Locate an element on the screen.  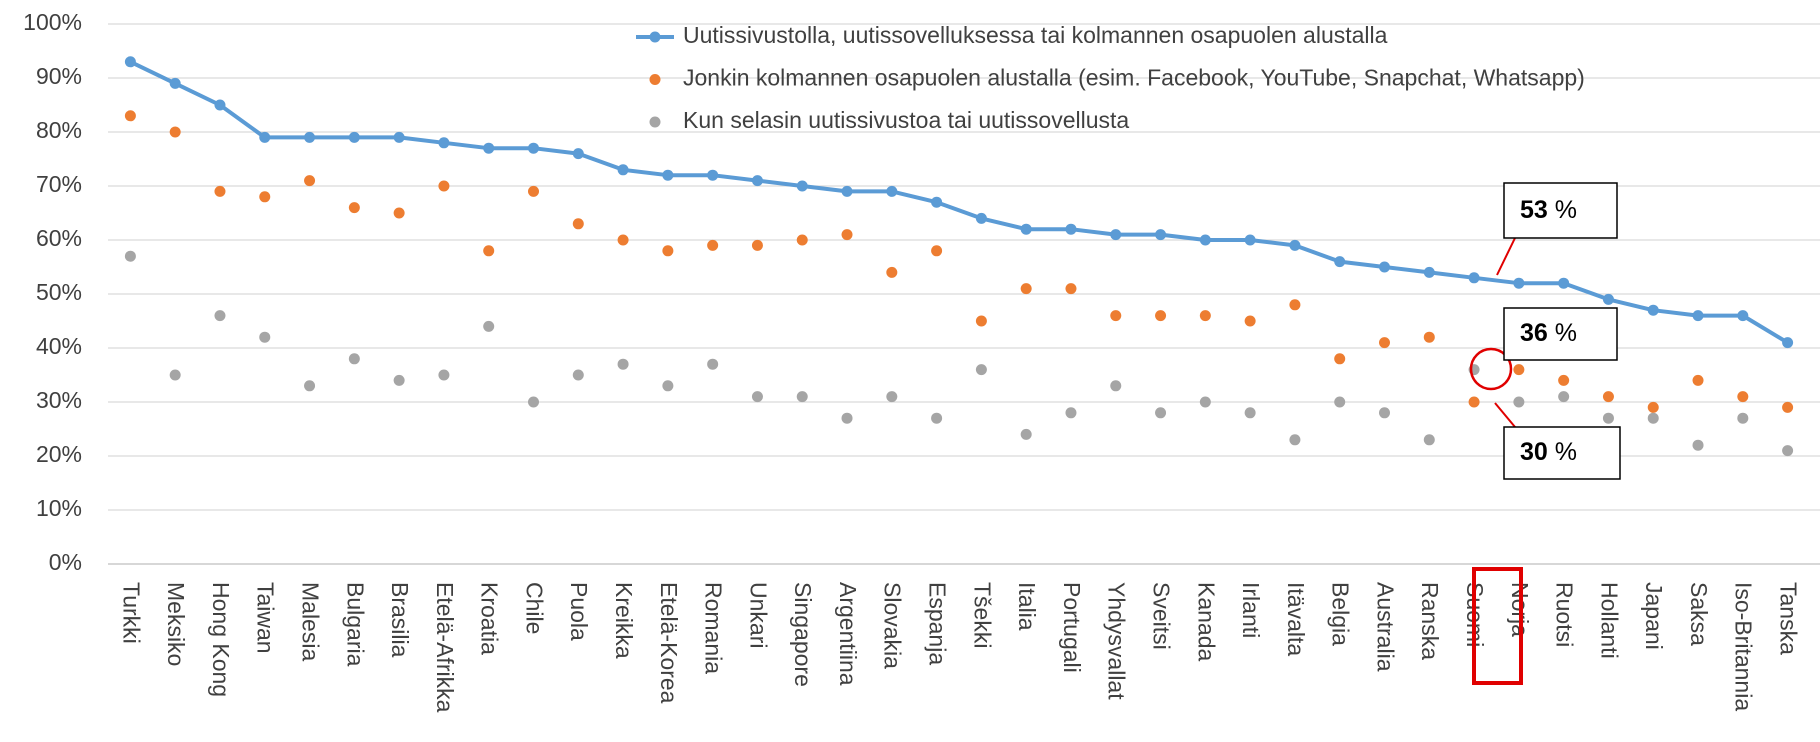
x-tick-label: Singapore is located at coordinates (803, 634).